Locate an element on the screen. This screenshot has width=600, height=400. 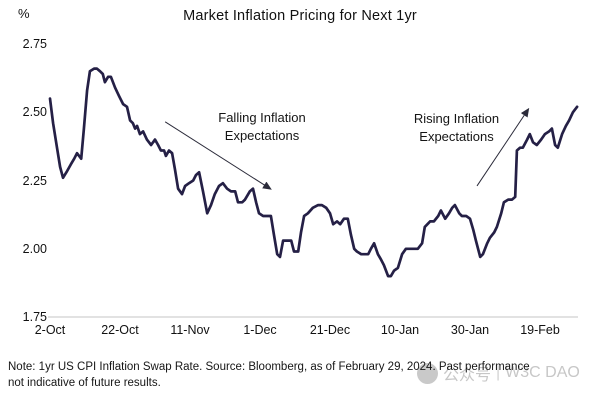
annotation-rising-line2: Expectations is located at coordinates (456, 136).